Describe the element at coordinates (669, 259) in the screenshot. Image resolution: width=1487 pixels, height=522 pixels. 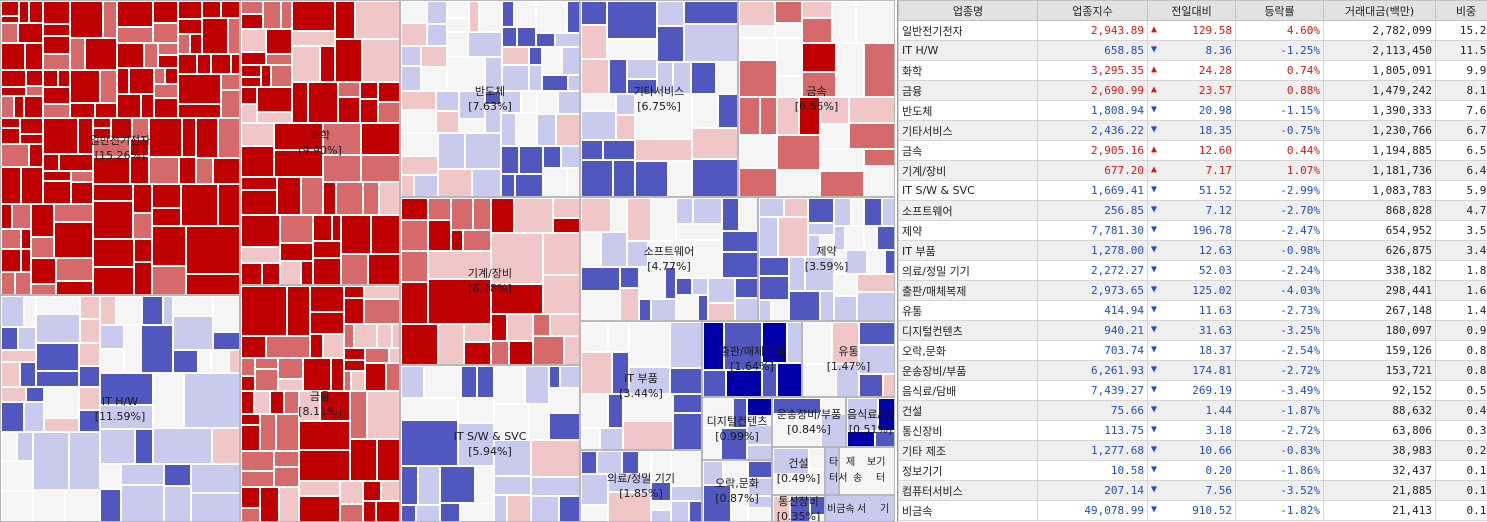
I see `sector-block: 소프트웨어 [4.77%]` at that location.